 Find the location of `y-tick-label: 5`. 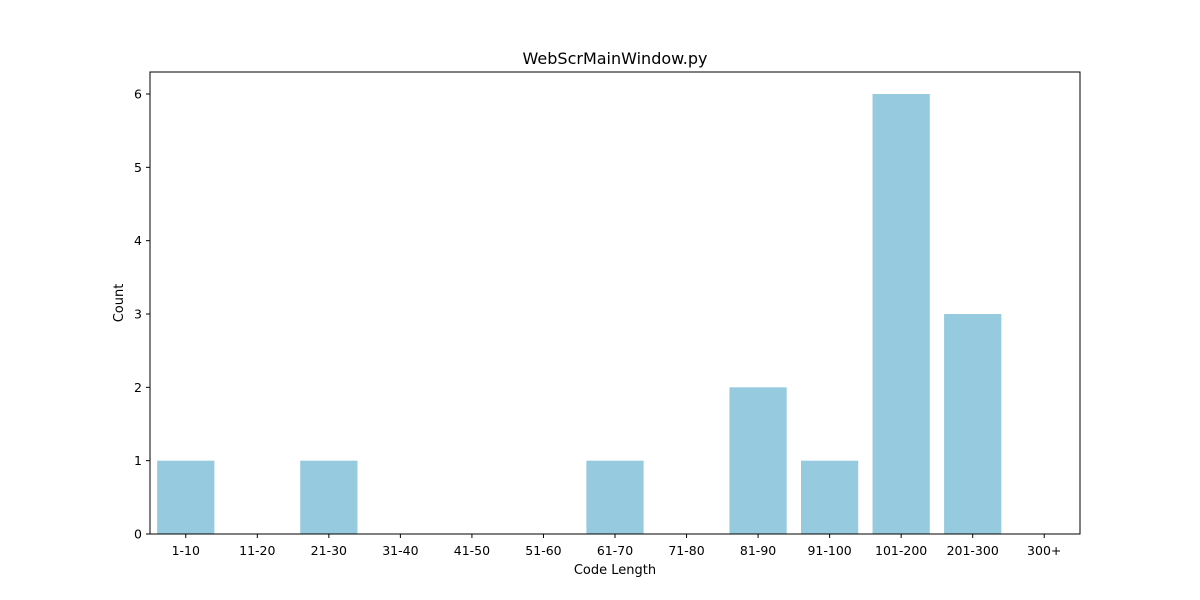

y-tick-label: 5 is located at coordinates (138, 167).